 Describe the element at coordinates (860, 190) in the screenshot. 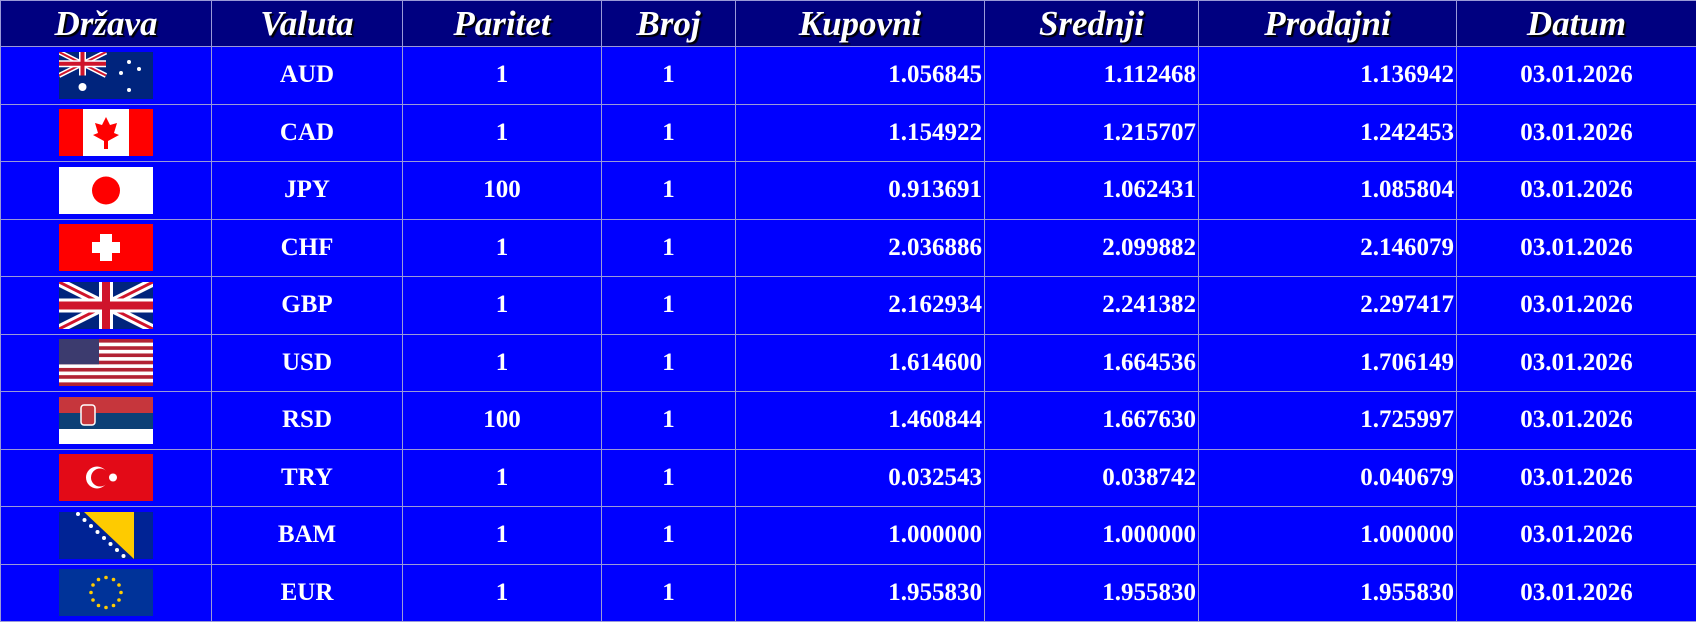

I see `buy-rate-cell: 0.913691` at that location.